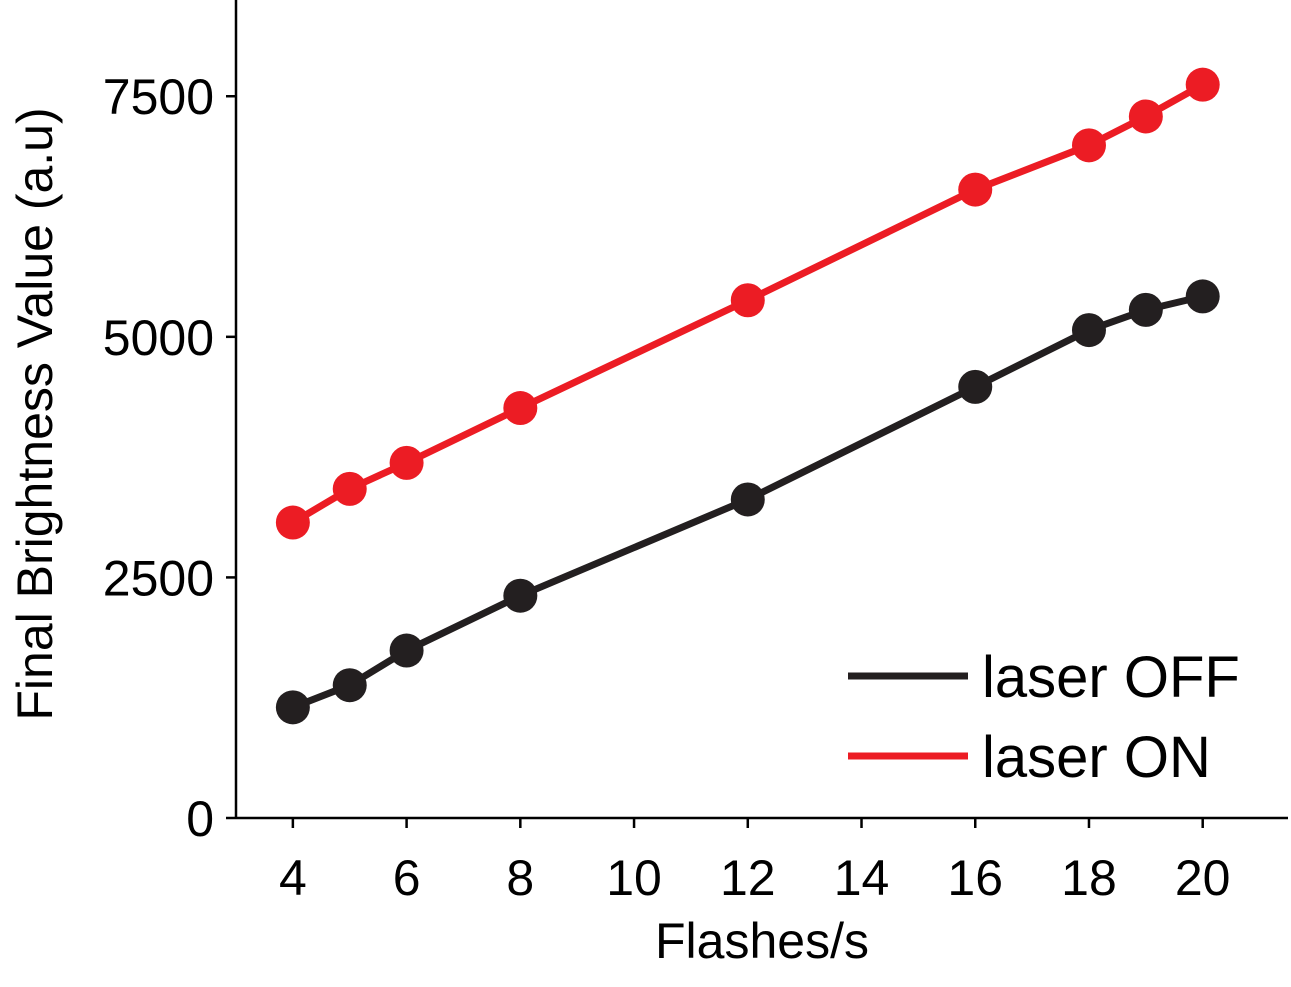 The height and width of the screenshot is (987, 1291). Describe the element at coordinates (1044, 717) in the screenshot. I see `legend: laser OFF laser ON` at that location.